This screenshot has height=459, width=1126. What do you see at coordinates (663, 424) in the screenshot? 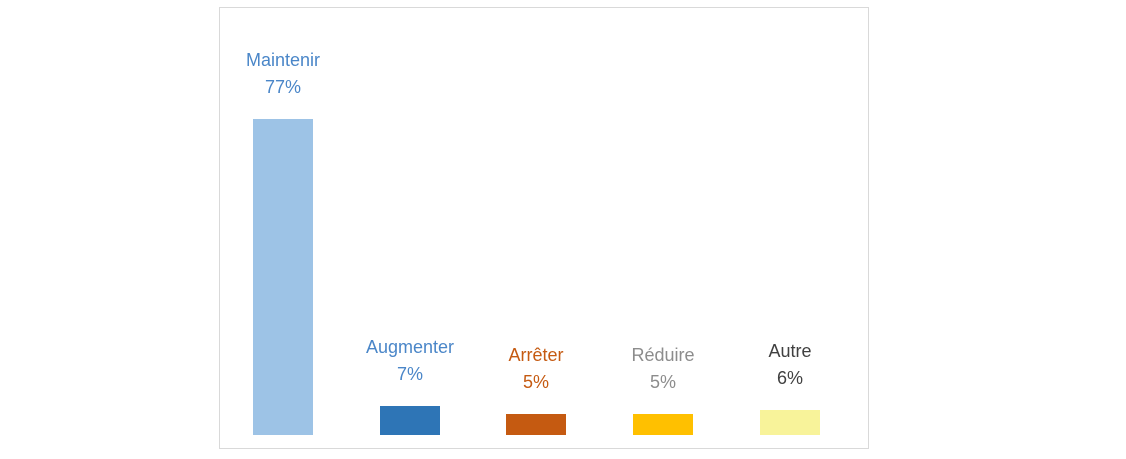
I see `bar-réduire` at bounding box center [663, 424].